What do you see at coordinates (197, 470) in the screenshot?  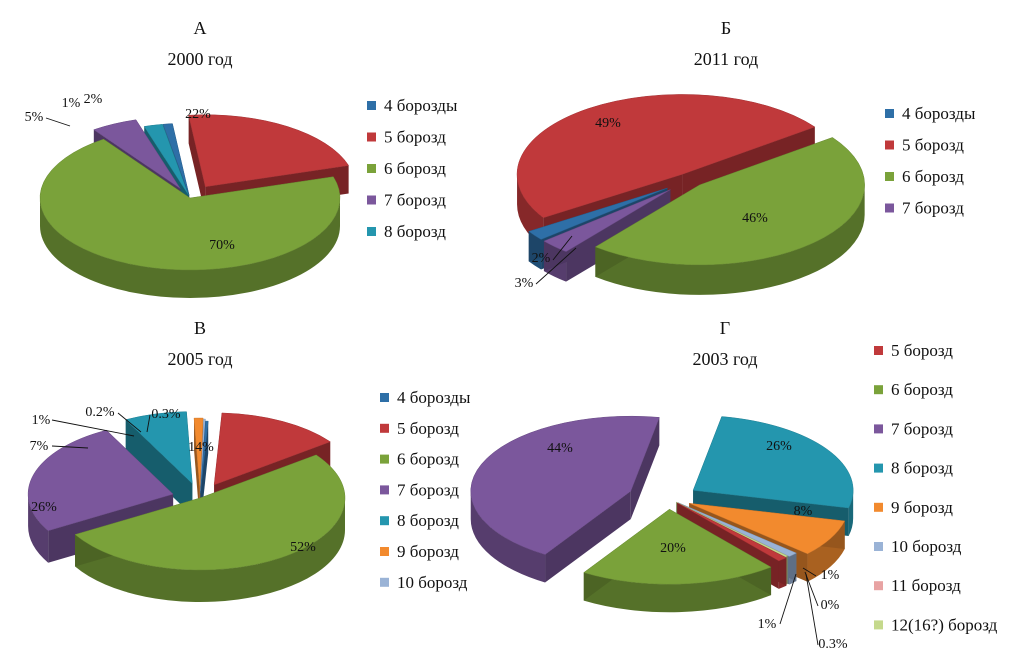 I see `slice-9борозд-wall` at bounding box center [197, 470].